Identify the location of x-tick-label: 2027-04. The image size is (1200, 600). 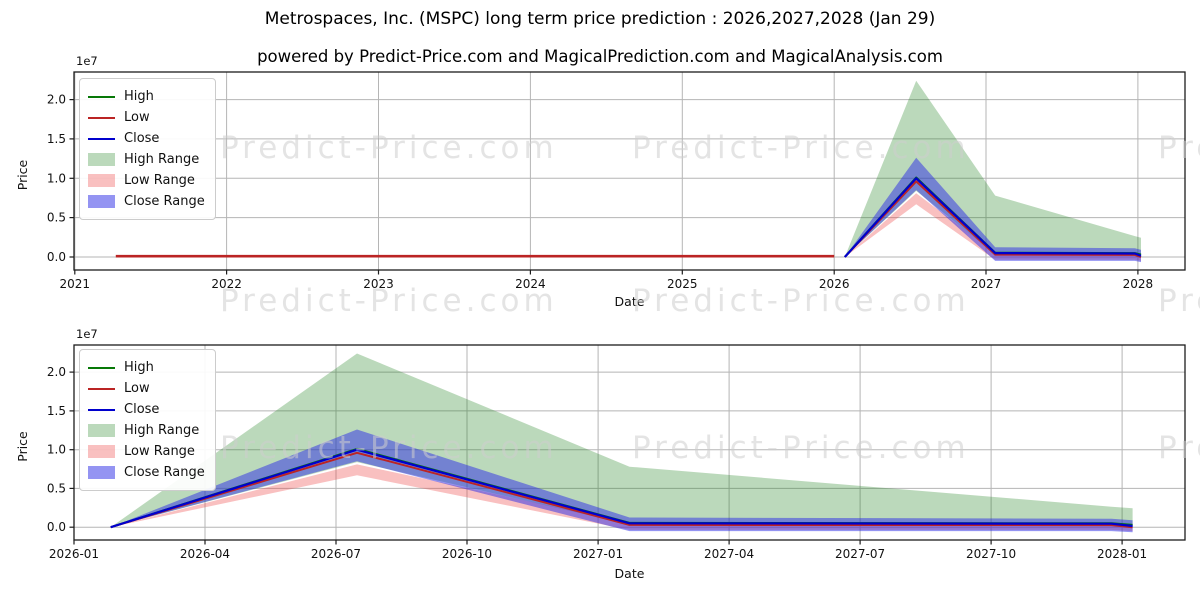
(729, 554).